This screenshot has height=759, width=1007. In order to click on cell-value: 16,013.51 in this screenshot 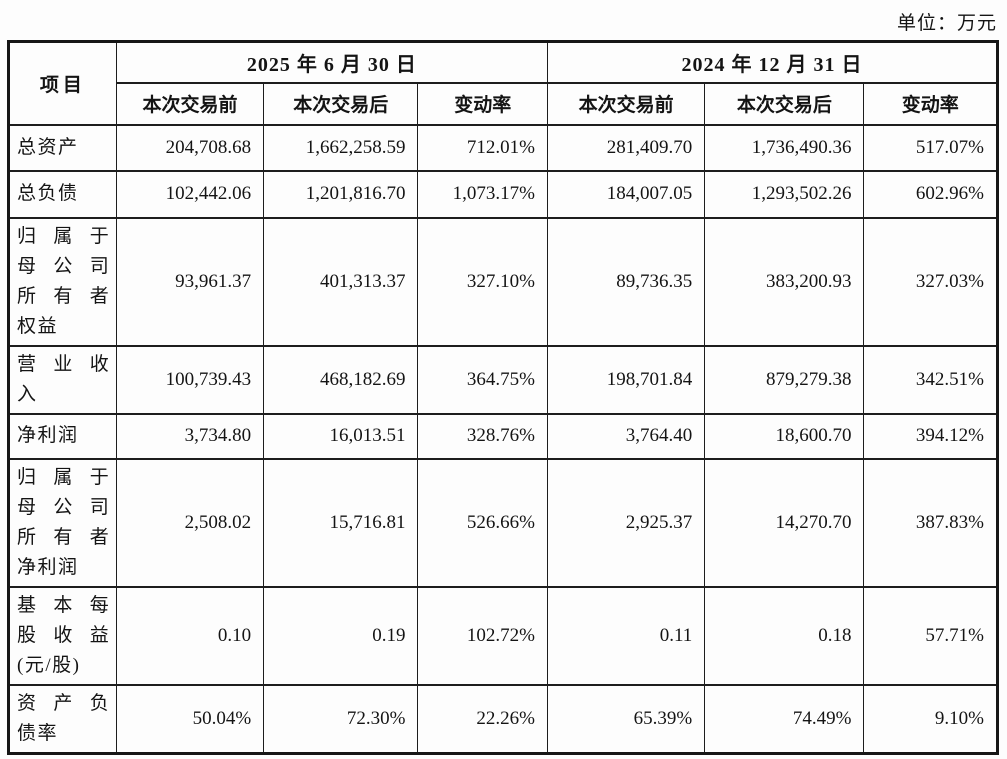, I will do `click(341, 436)`.